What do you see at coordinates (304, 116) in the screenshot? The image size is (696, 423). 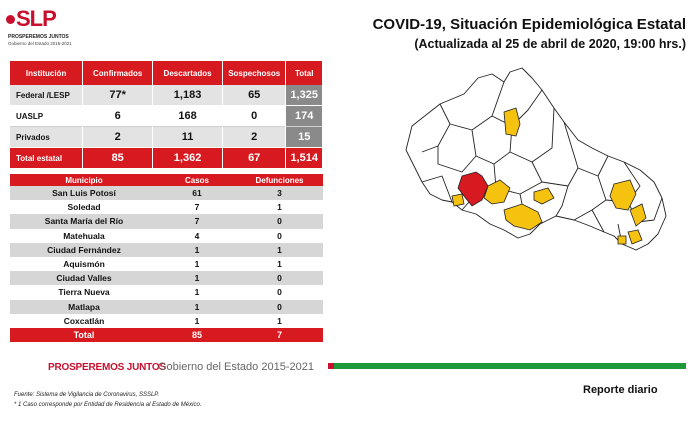 I see `cell-total: 174` at bounding box center [304, 116].